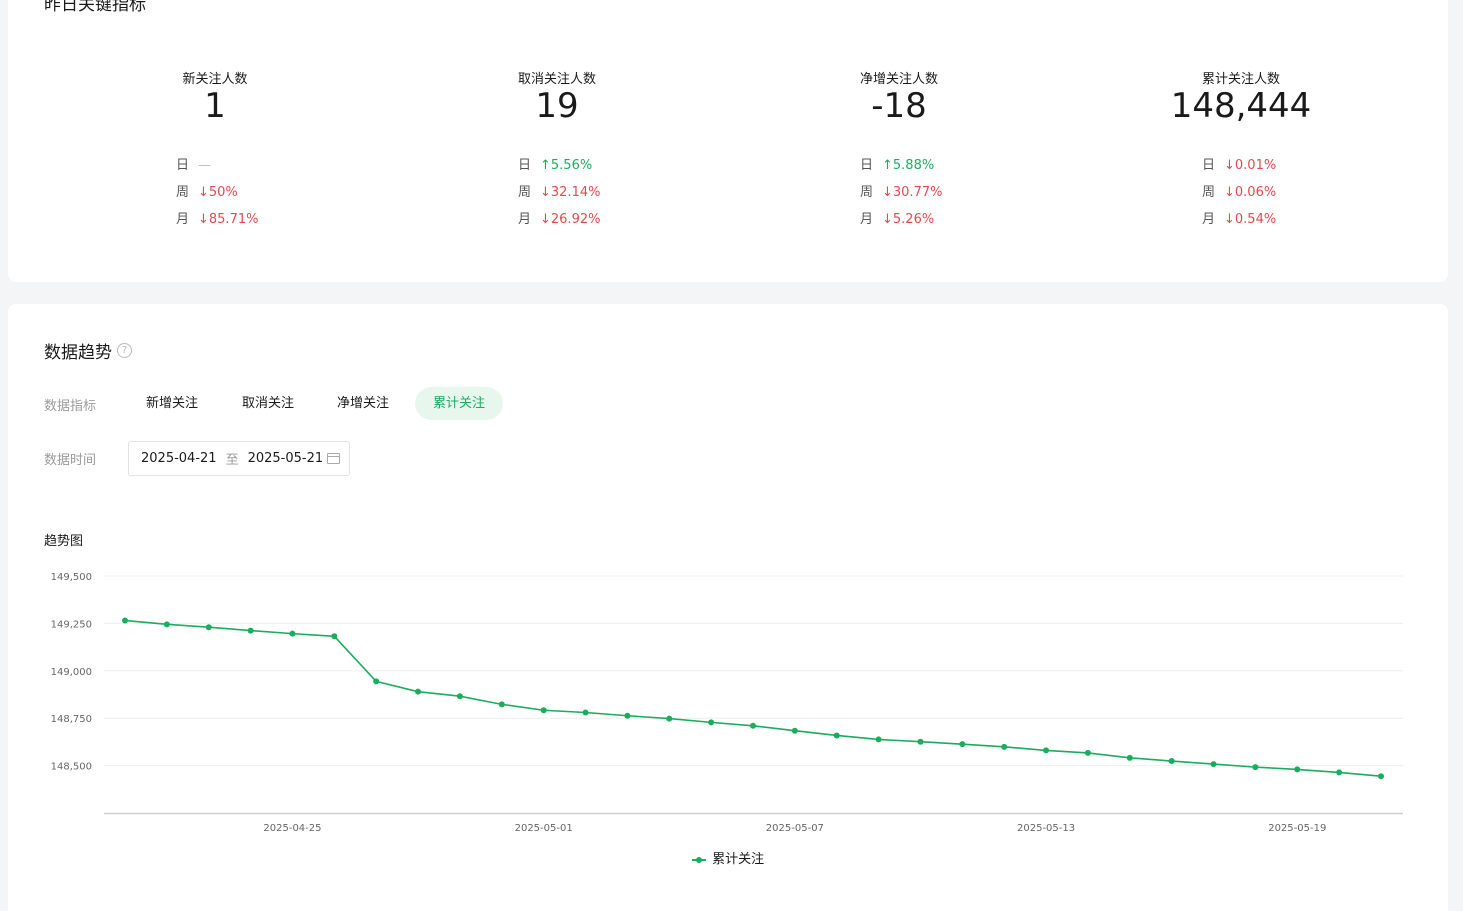 This screenshot has width=1463, height=911. What do you see at coordinates (71, 672) in the screenshot?
I see `y-tick-label: 149,000` at bounding box center [71, 672].